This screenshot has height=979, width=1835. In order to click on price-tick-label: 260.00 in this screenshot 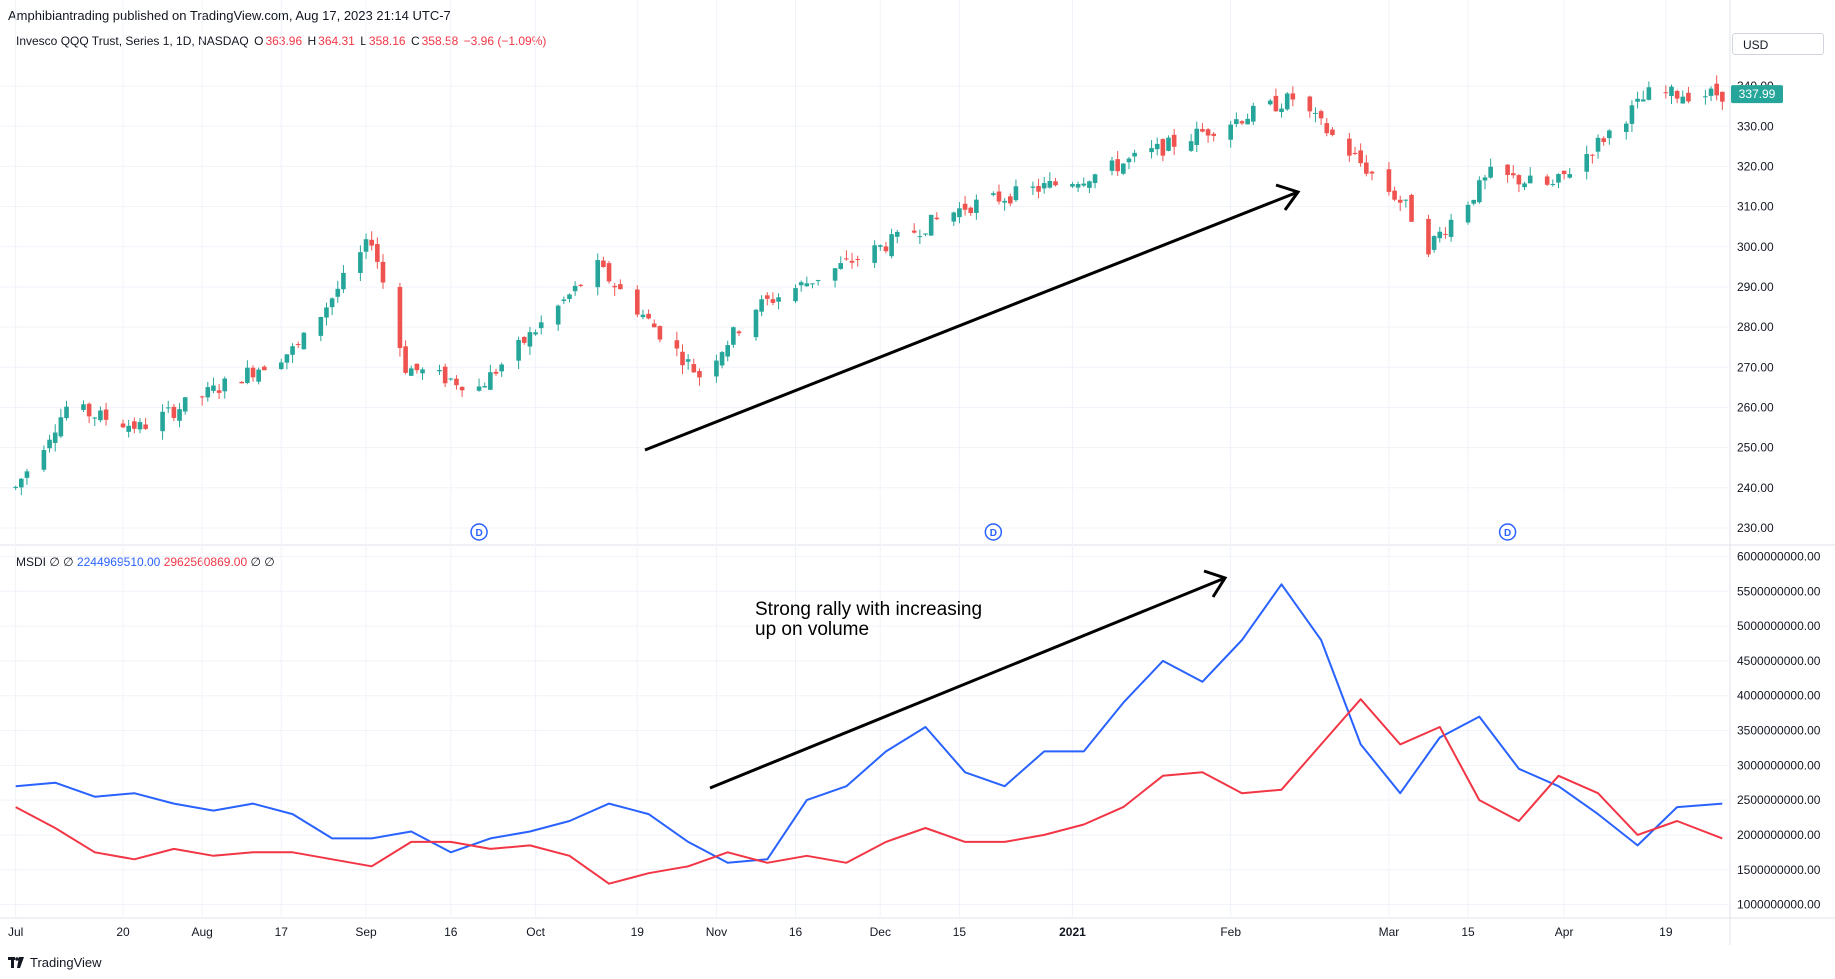, I will do `click(1755, 407)`.